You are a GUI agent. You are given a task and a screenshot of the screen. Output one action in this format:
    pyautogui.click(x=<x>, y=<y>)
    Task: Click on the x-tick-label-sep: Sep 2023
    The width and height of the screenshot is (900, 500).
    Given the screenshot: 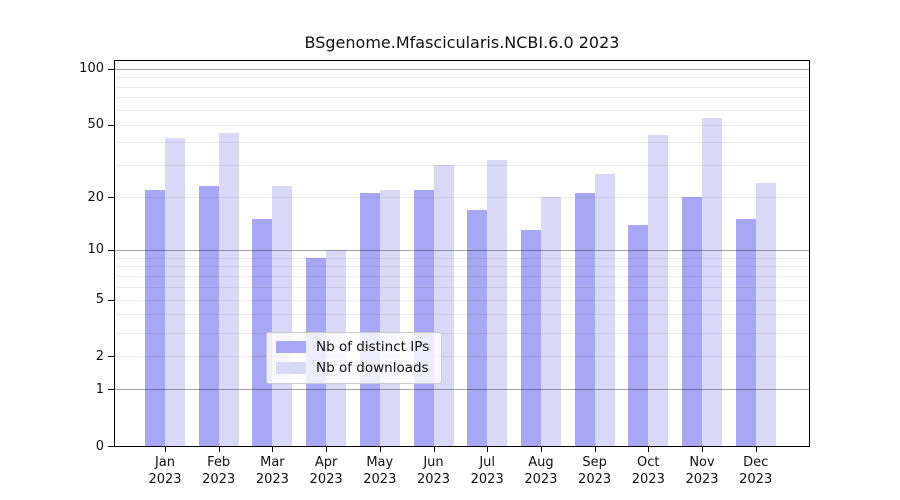 What is the action you would take?
    pyautogui.click(x=595, y=471)
    